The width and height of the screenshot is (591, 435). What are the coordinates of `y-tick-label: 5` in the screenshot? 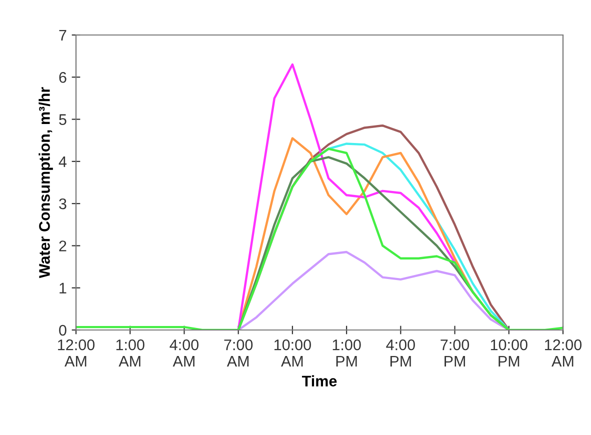 It's located at (62, 119).